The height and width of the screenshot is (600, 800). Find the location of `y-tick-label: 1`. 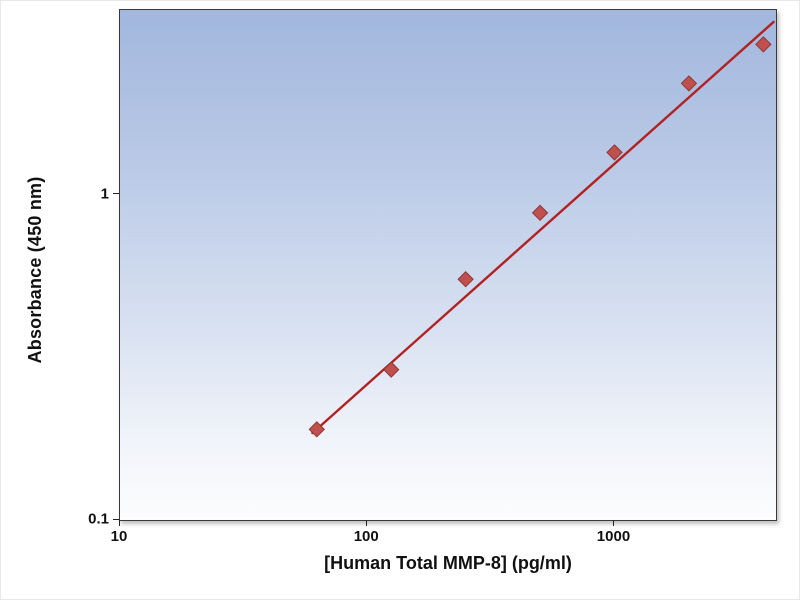

y-tick-label: 1 is located at coordinates (104, 194).